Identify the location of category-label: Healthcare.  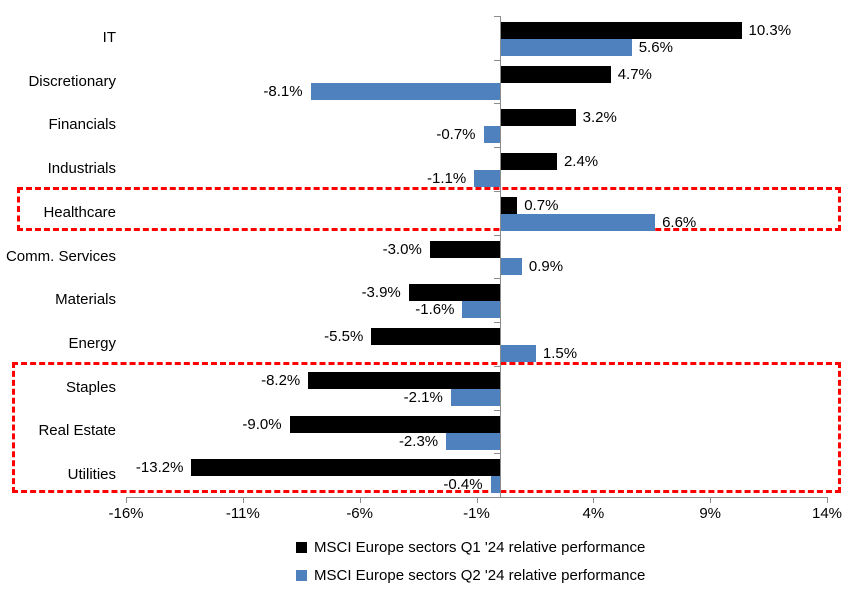
(79, 212).